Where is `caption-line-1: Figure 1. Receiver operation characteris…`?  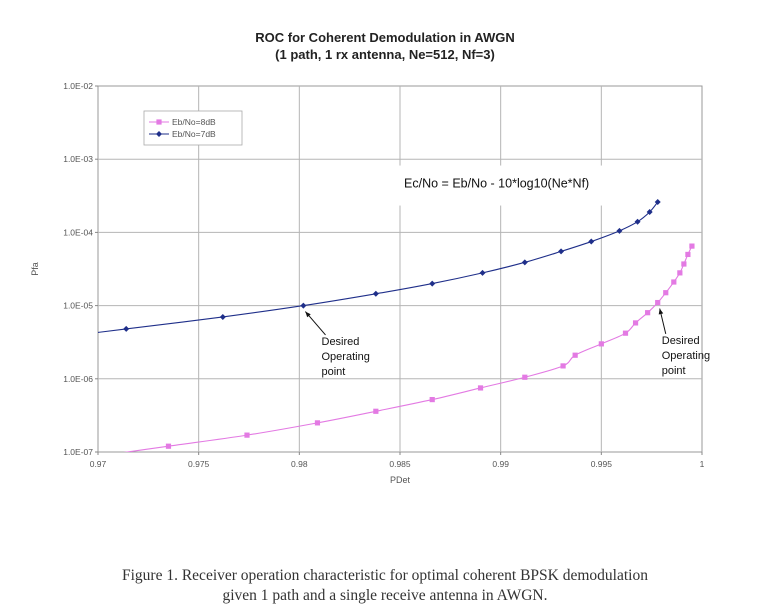 caption-line-1: Figure 1. Receiver operation characteris… is located at coordinates (385, 575).